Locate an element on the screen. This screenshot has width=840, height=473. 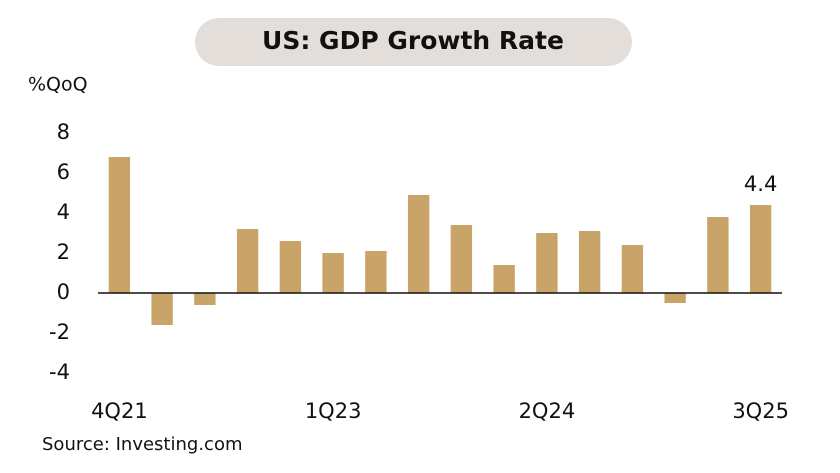
y-tick-label: 2 is located at coordinates (63, 252).